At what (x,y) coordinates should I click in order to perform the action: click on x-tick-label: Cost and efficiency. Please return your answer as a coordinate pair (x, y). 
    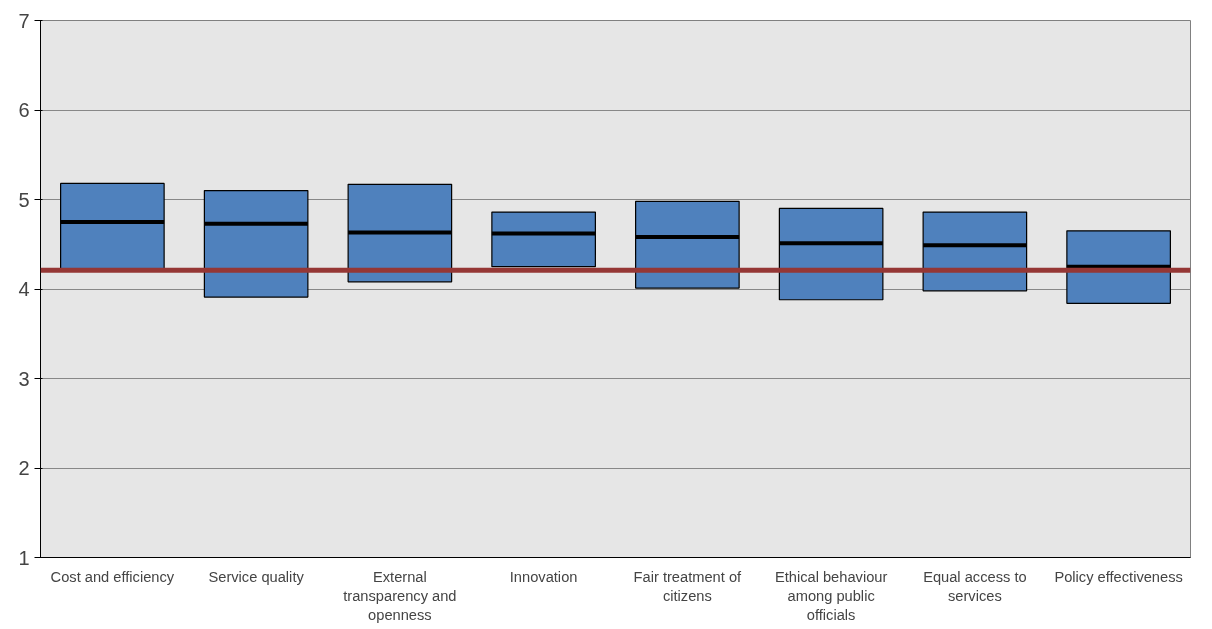
    Looking at the image, I should click on (112, 576).